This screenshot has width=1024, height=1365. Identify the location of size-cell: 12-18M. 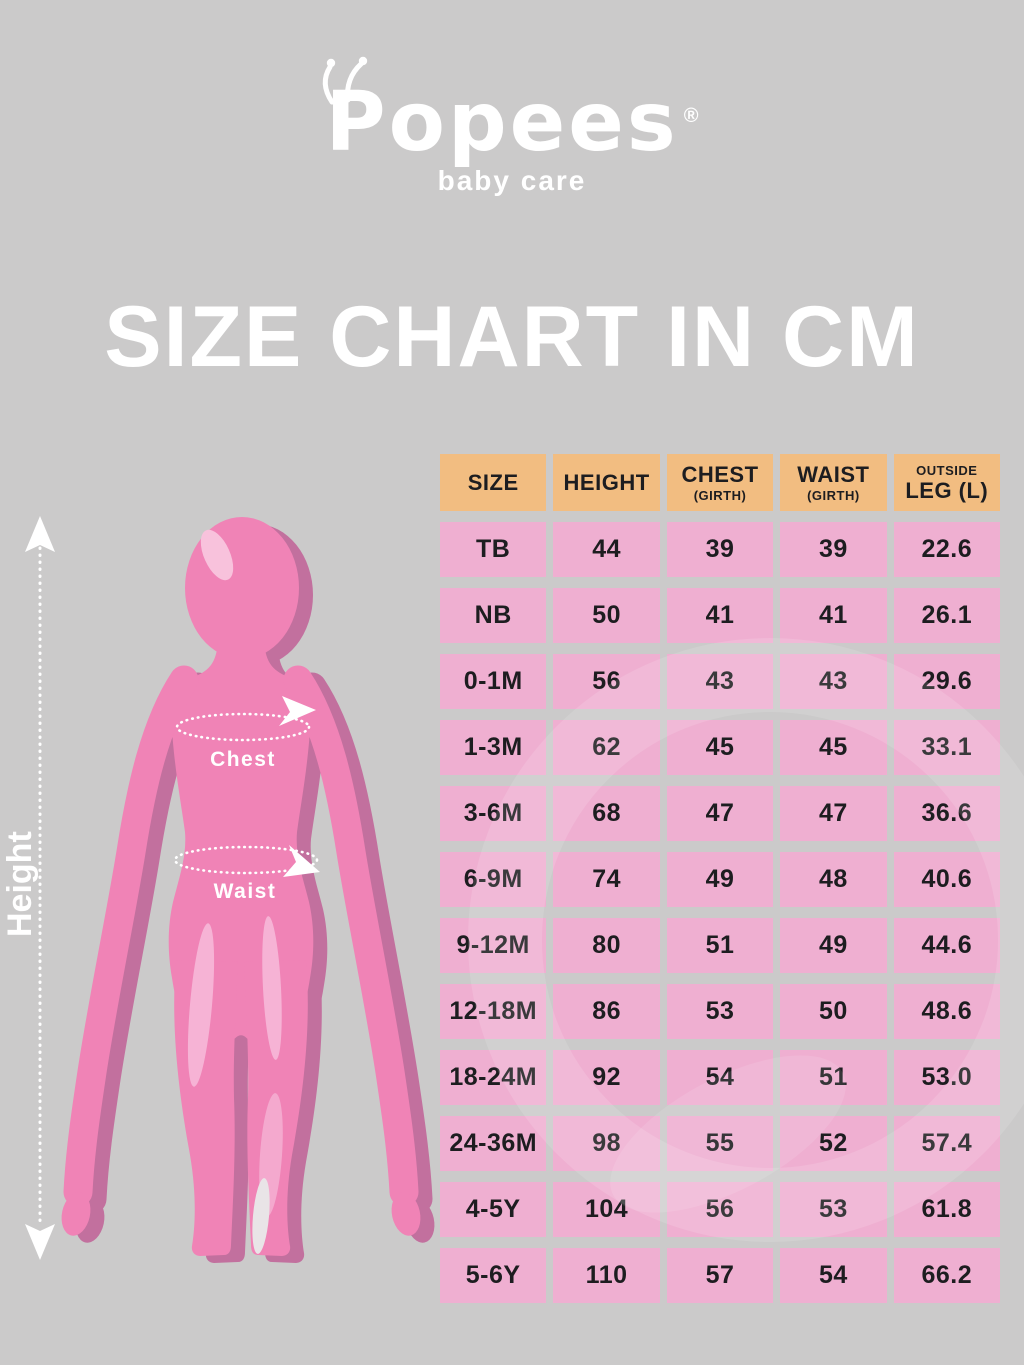
(493, 1011).